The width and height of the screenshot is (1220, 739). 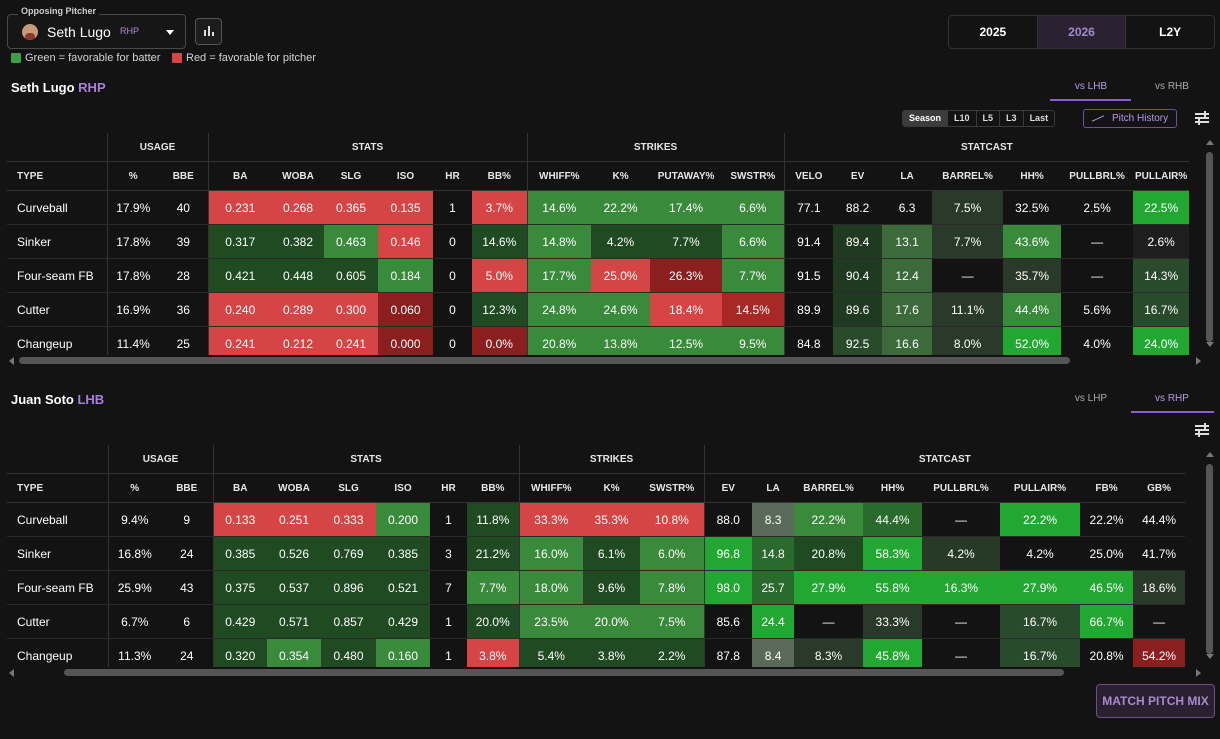 What do you see at coordinates (1091, 398) in the screenshot?
I see `tab-vs-lhp: vs LHP` at bounding box center [1091, 398].